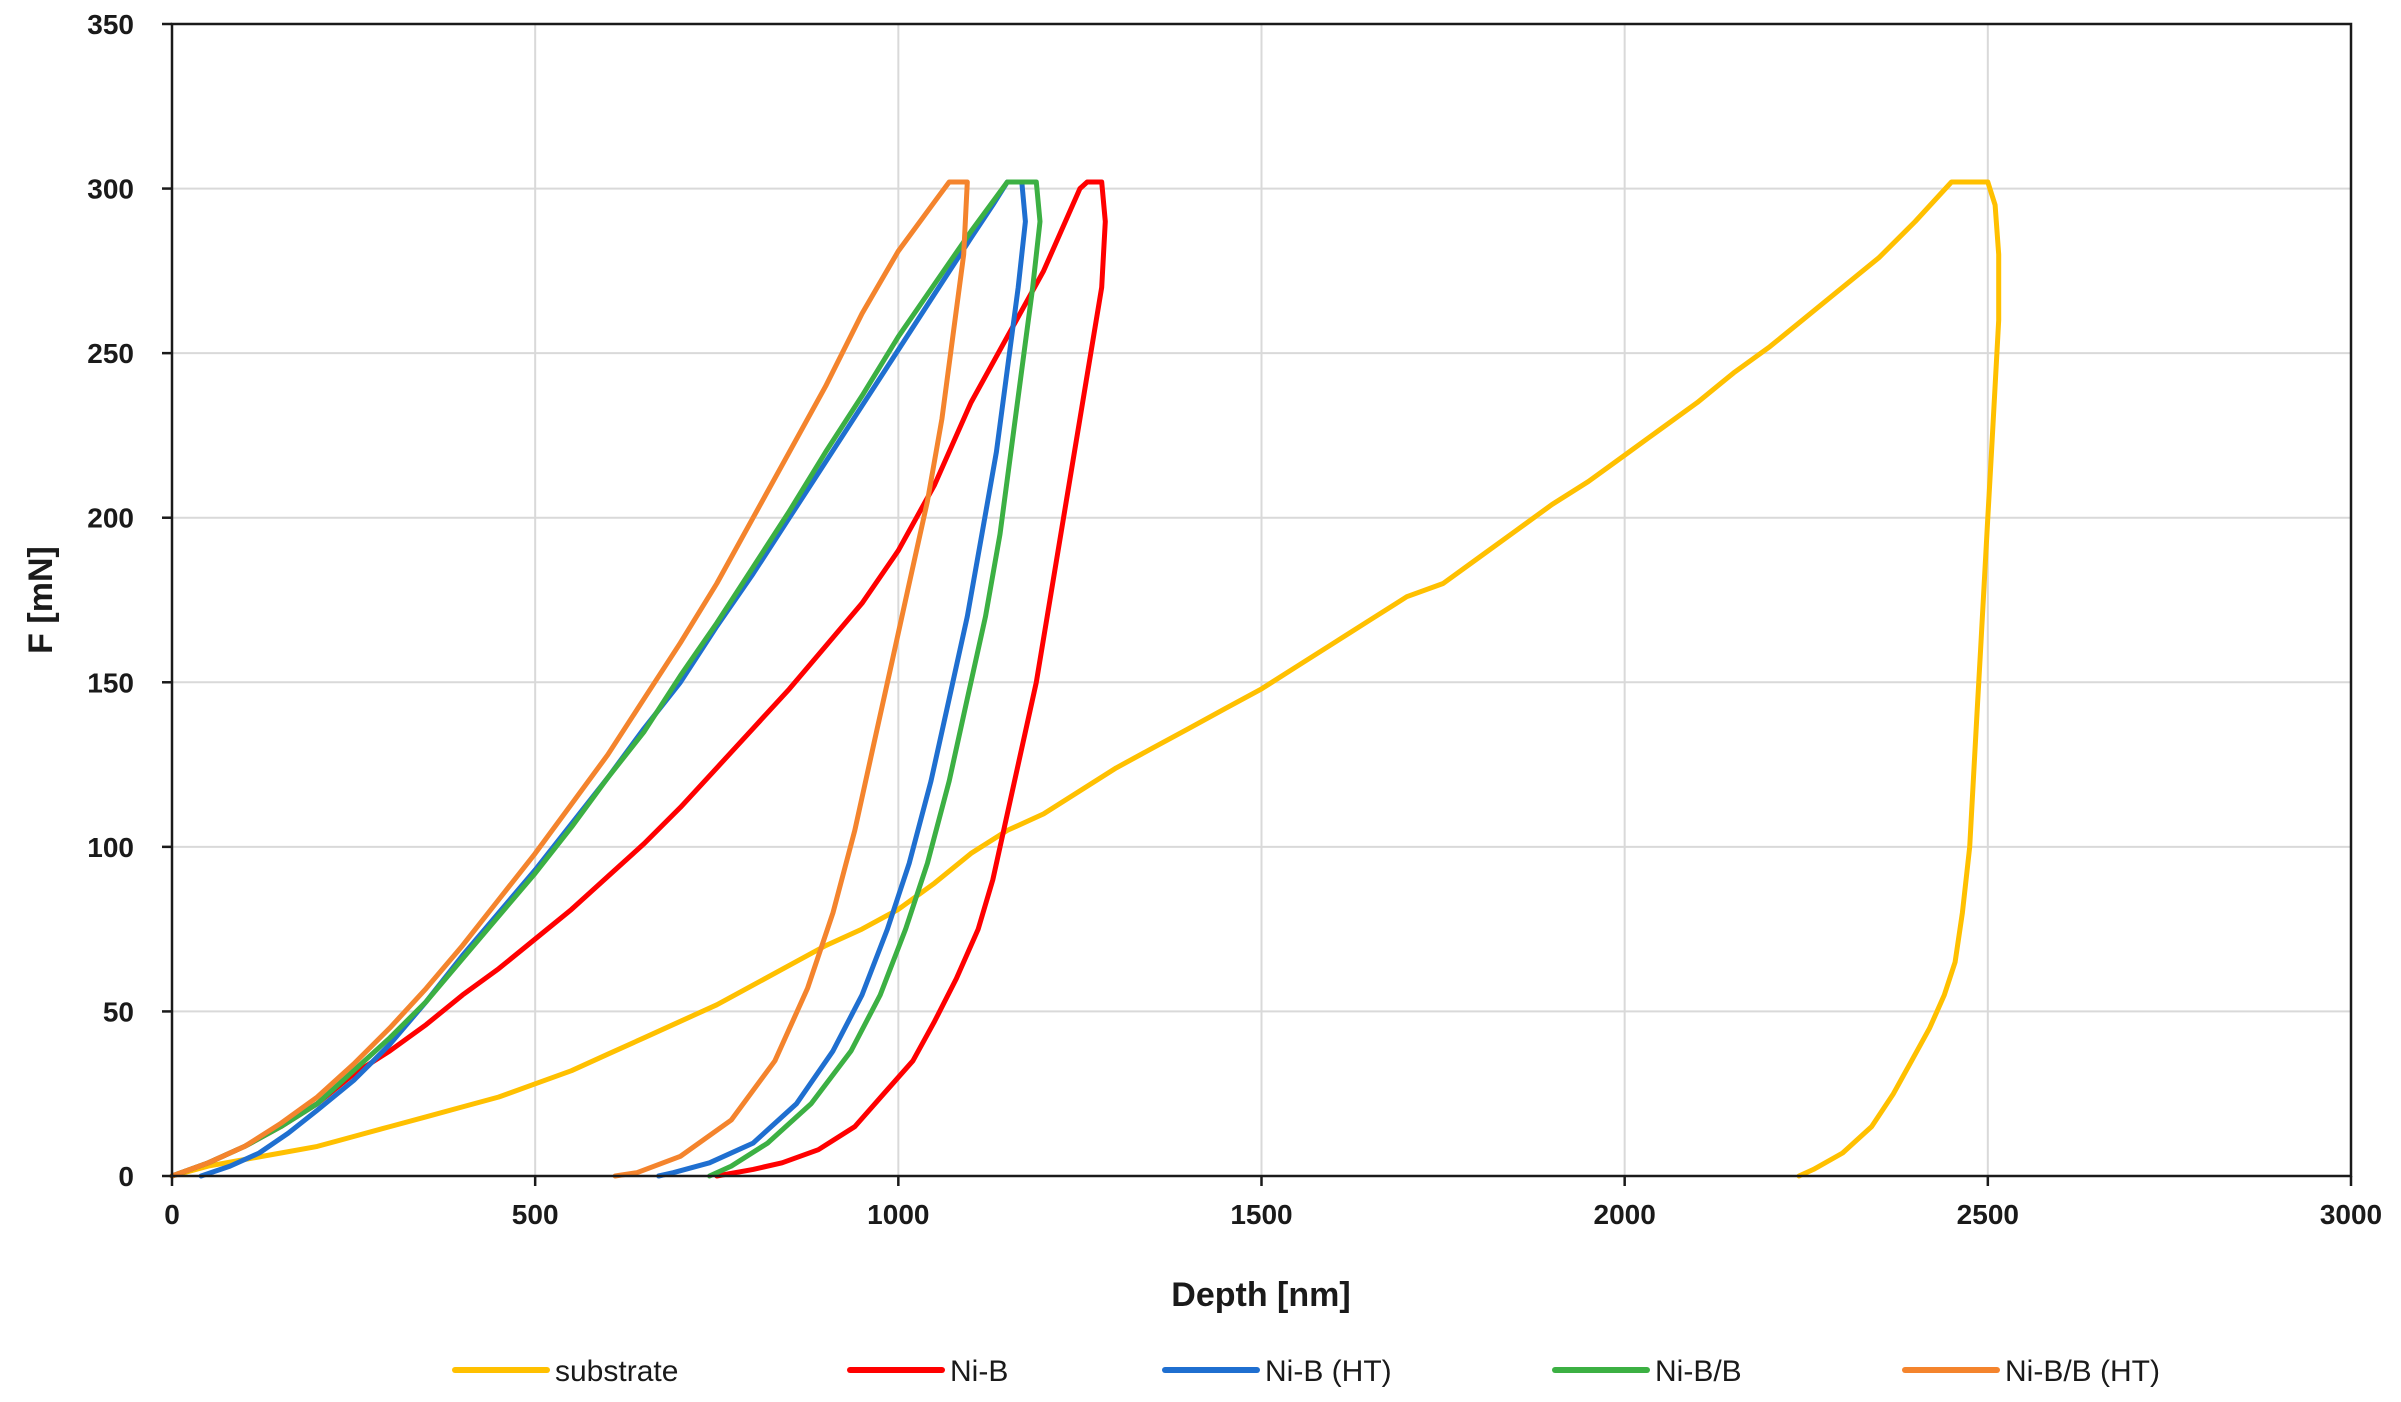  I want to click on legend-label: Ni-B/B (HT), so click(2082, 1371).